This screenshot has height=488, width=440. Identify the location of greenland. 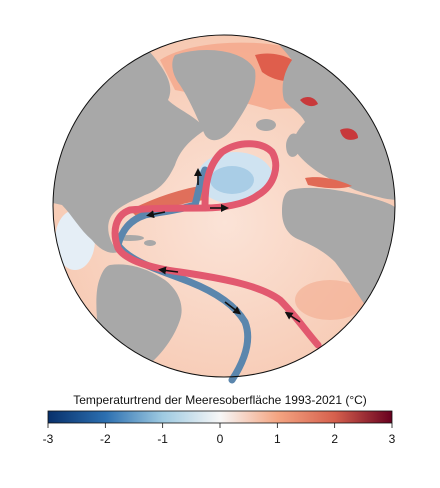
(214, 95).